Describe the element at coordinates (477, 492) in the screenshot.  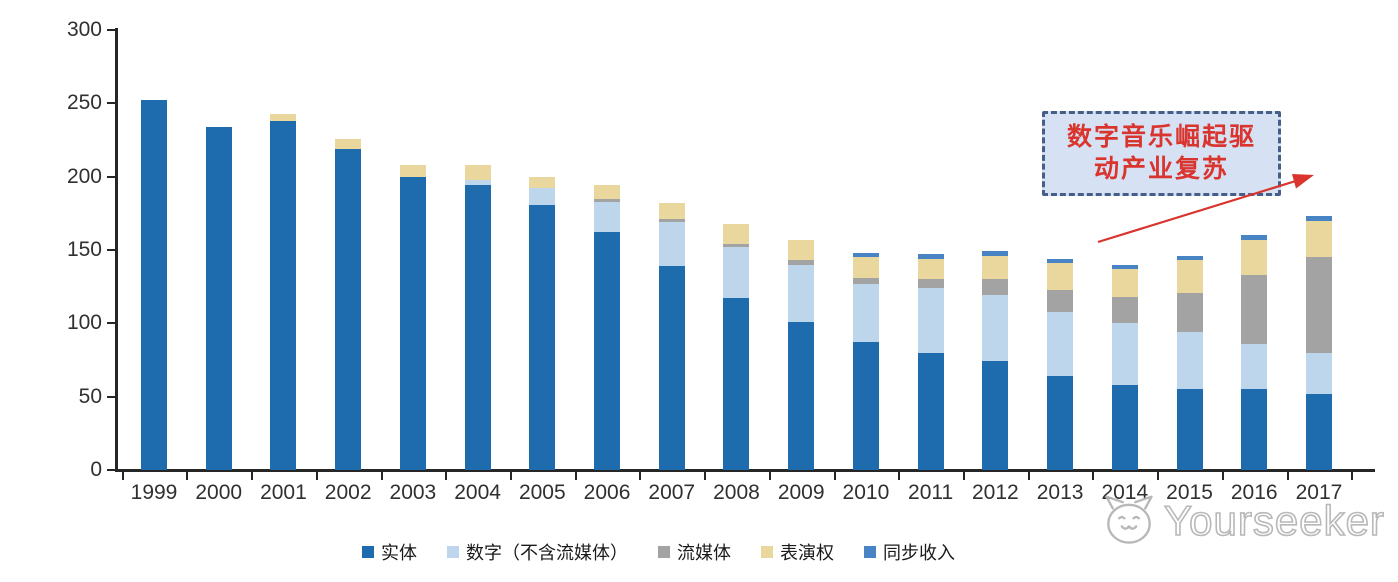
I see `x-axis-label: 2004` at that location.